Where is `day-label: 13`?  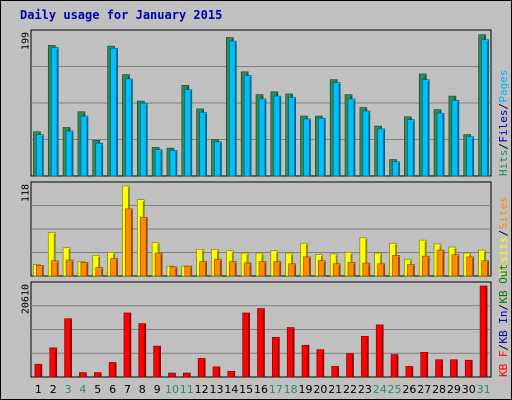
day-label: 13 is located at coordinates (216, 389).